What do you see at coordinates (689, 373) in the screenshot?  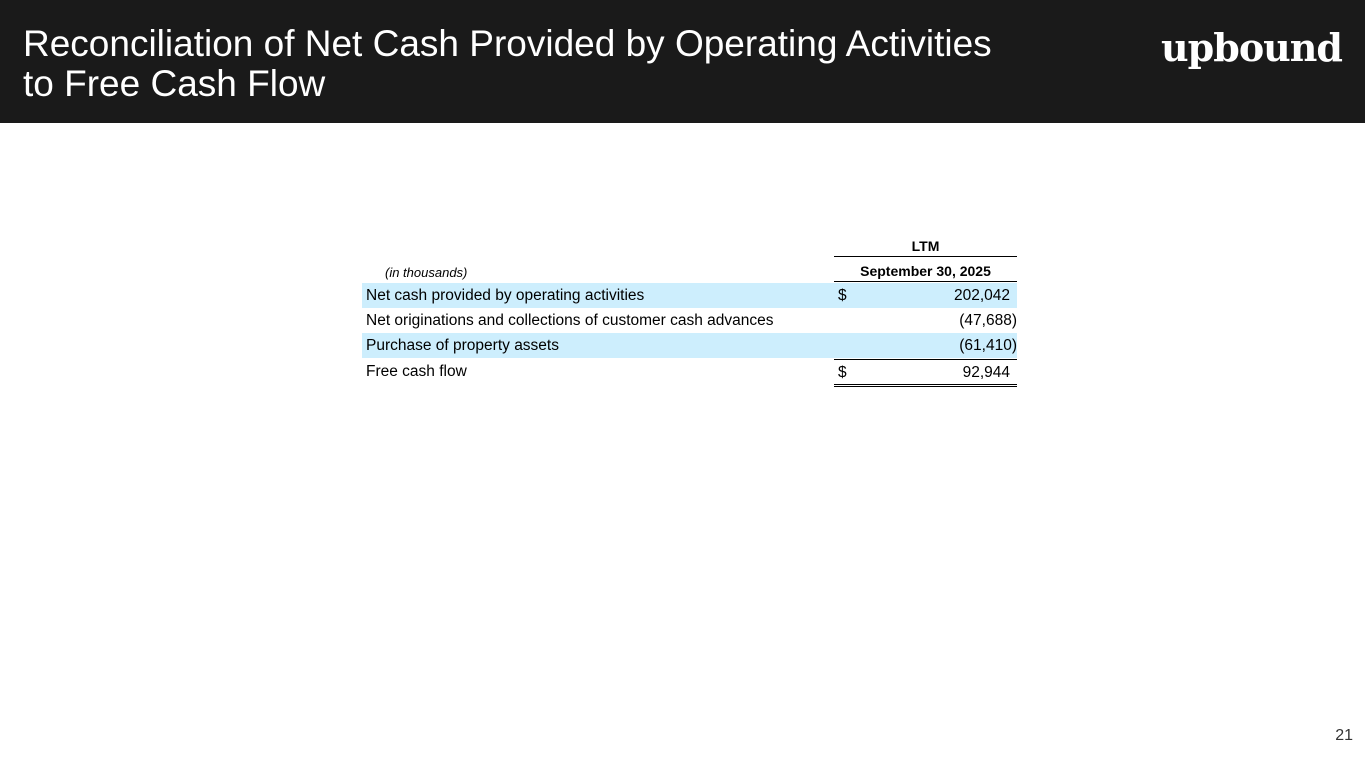 I see `table-row-free-cash-flow: Free cash flow $ 92,944` at bounding box center [689, 373].